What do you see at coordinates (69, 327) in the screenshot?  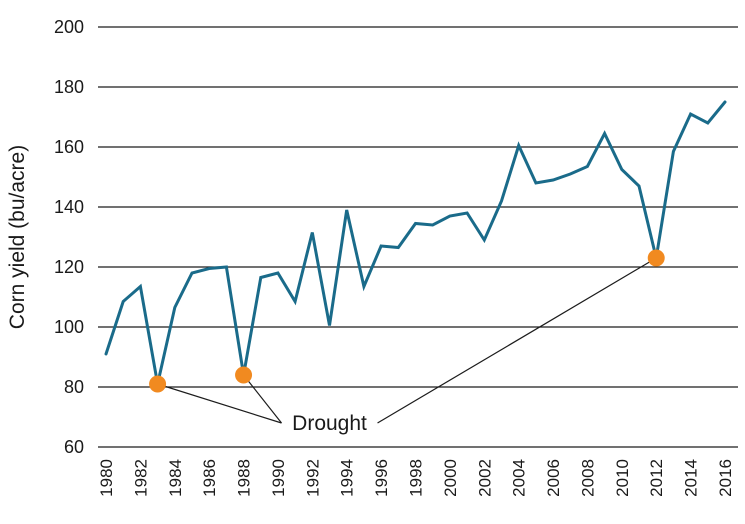 I see `y-tick-label: 100` at bounding box center [69, 327].